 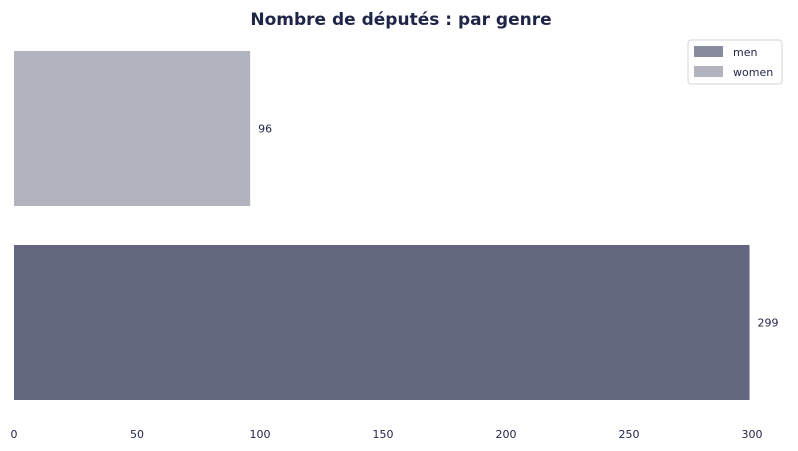 What do you see at coordinates (383, 434) in the screenshot?
I see `x-tick-label: 150` at bounding box center [383, 434].